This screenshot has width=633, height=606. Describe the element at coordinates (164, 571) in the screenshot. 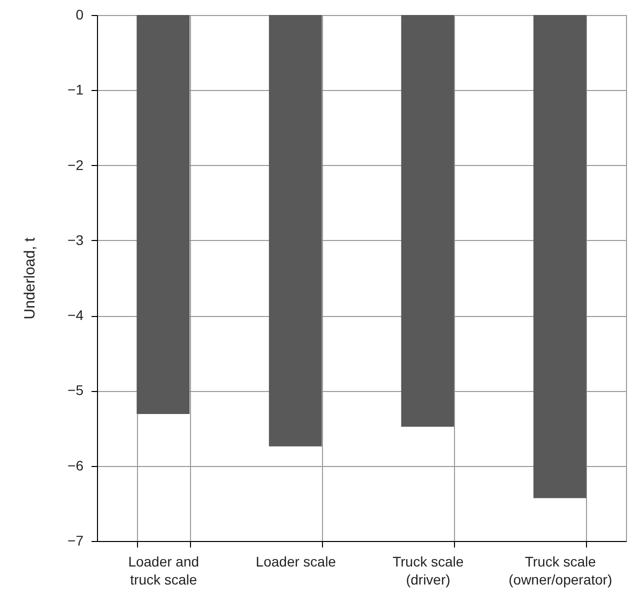

I see `x-tick-label: Loader and truck scale` at that location.